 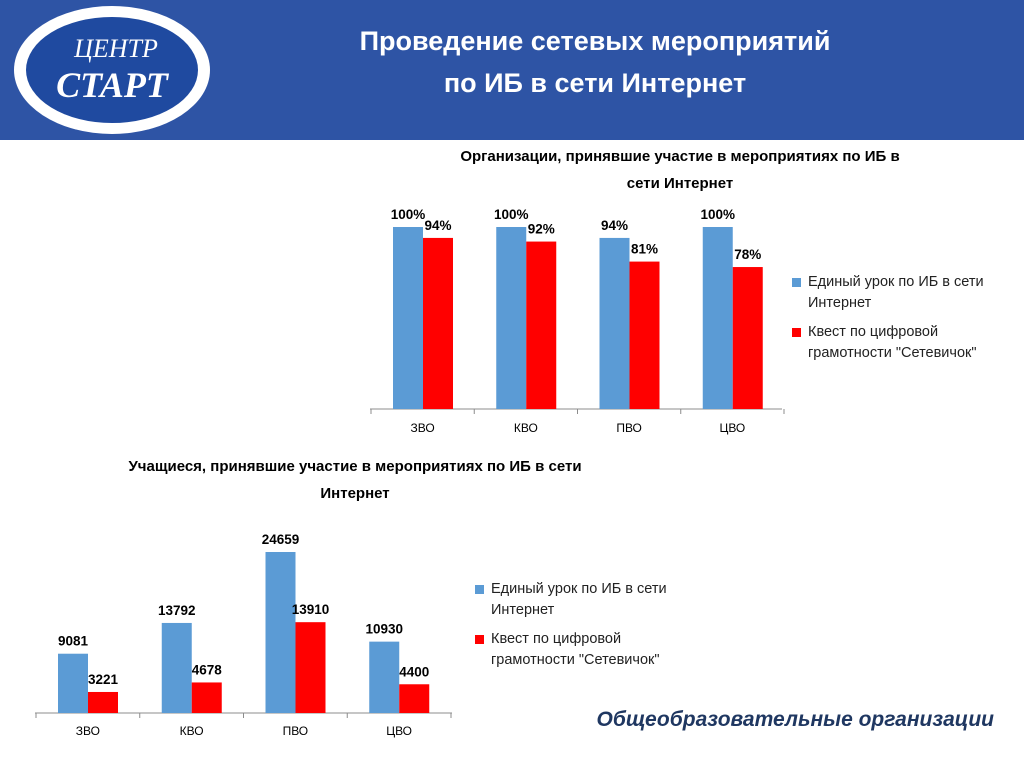 What do you see at coordinates (103, 679) in the screenshot?
I see `stud-bar-label: 3221` at bounding box center [103, 679].